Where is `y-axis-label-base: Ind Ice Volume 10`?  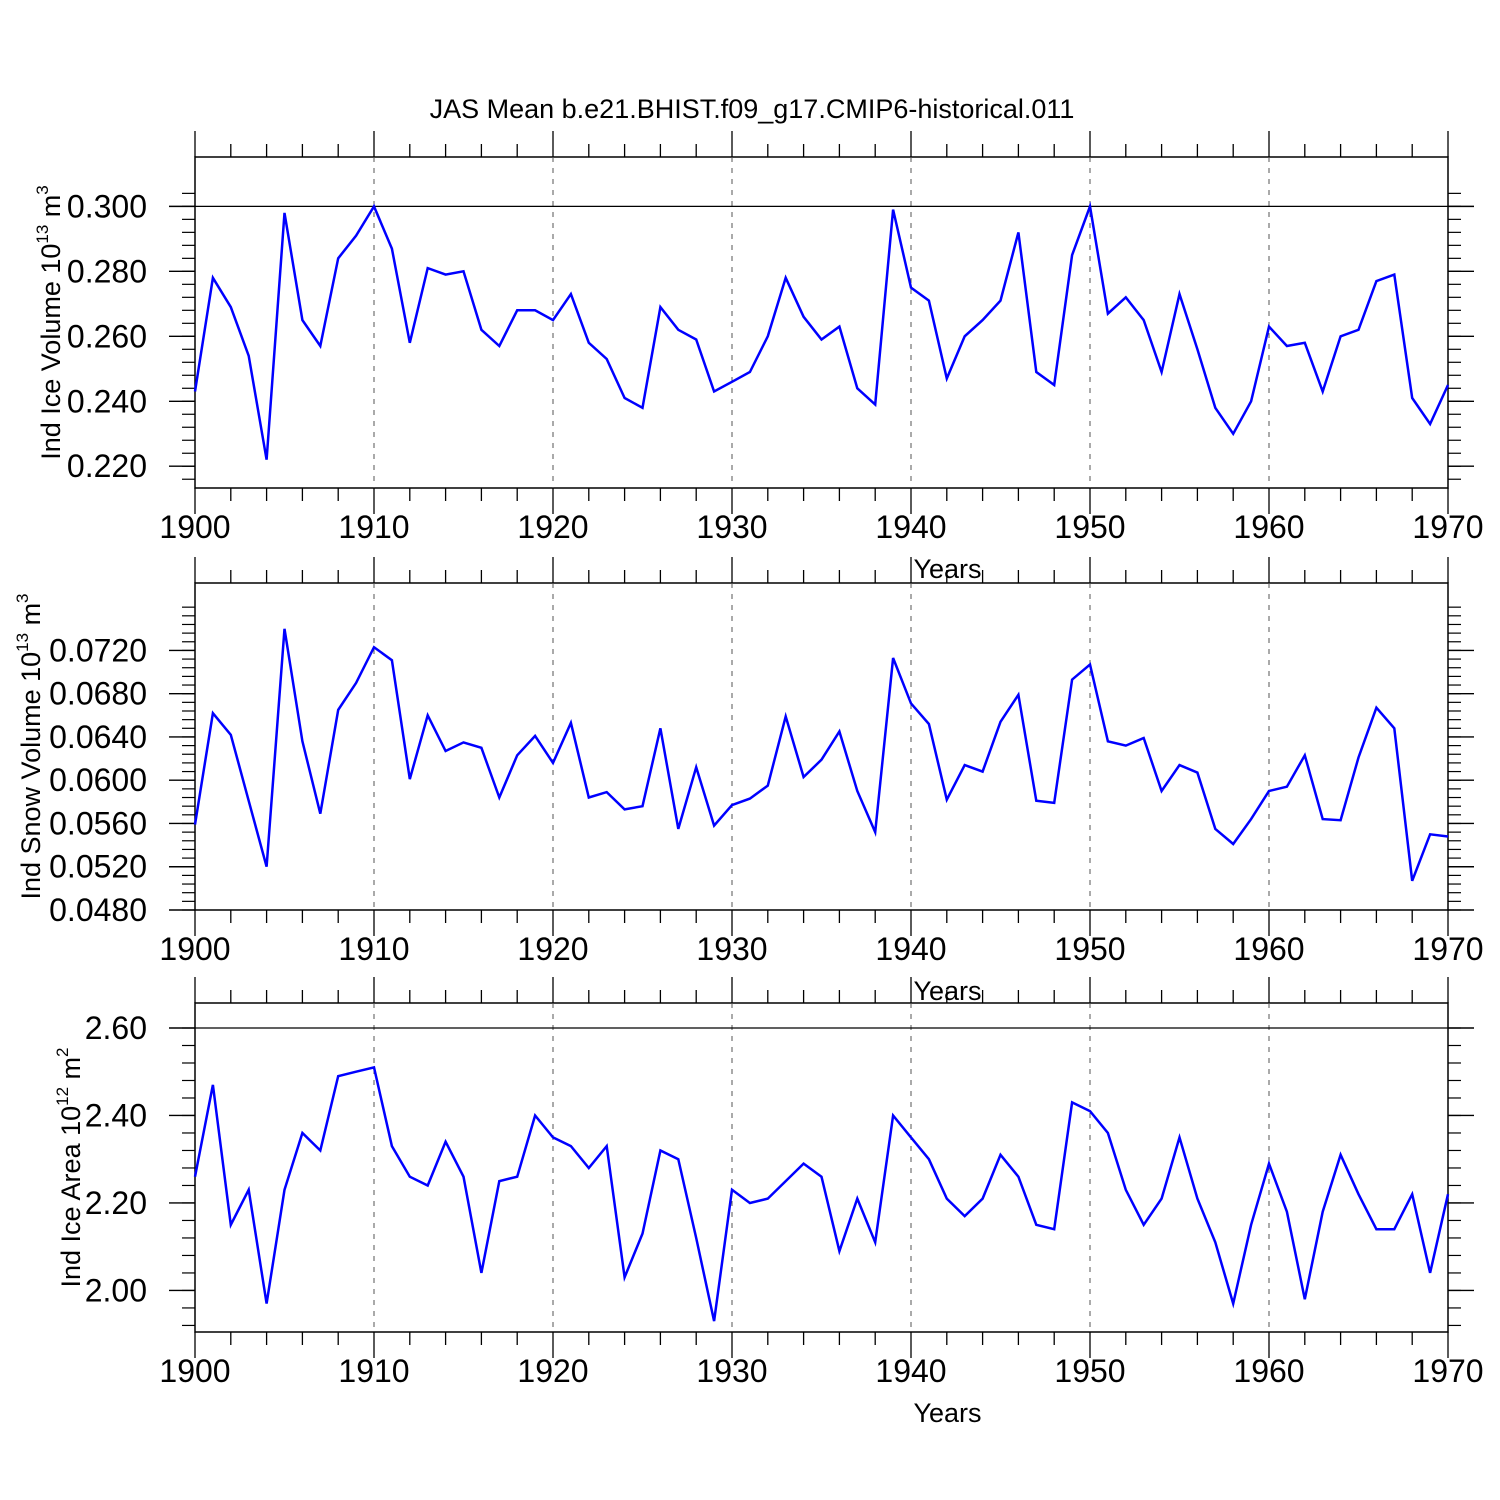
y-axis-label-base: Ind Ice Volume 10 is located at coordinates (51, 352).